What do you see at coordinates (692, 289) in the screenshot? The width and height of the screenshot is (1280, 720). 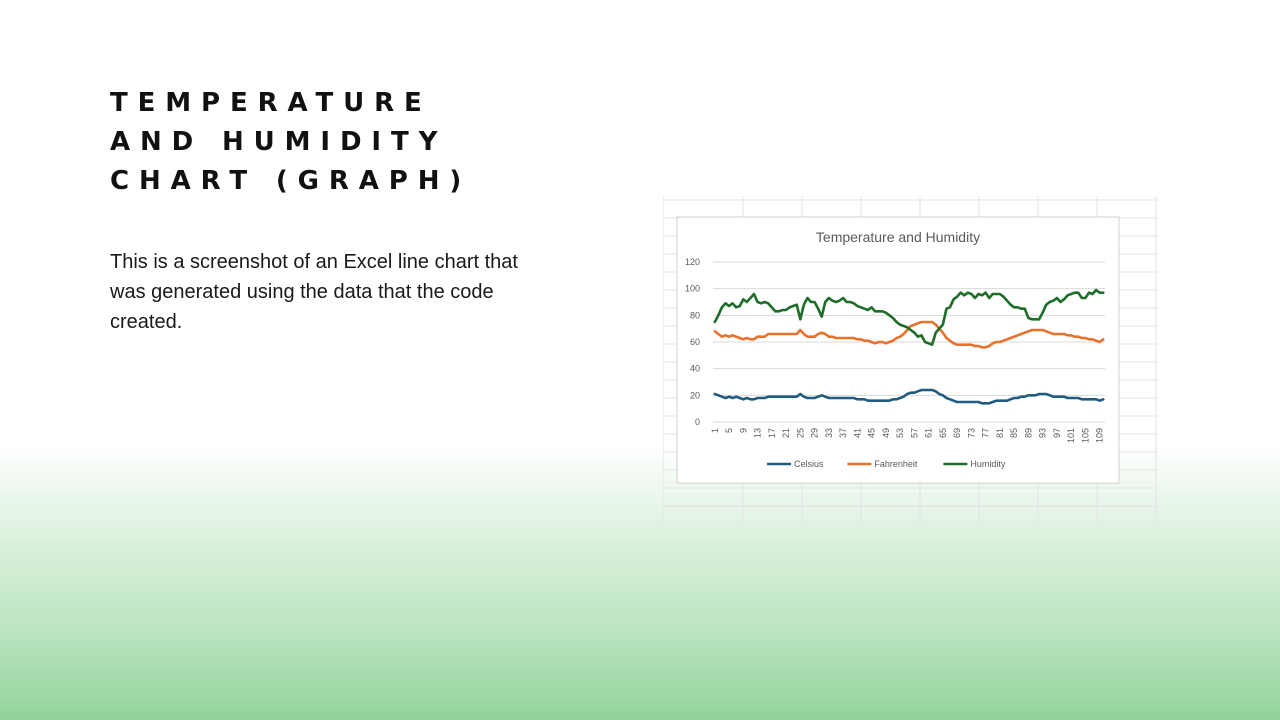 I see `y-tick-label: 100` at bounding box center [692, 289].